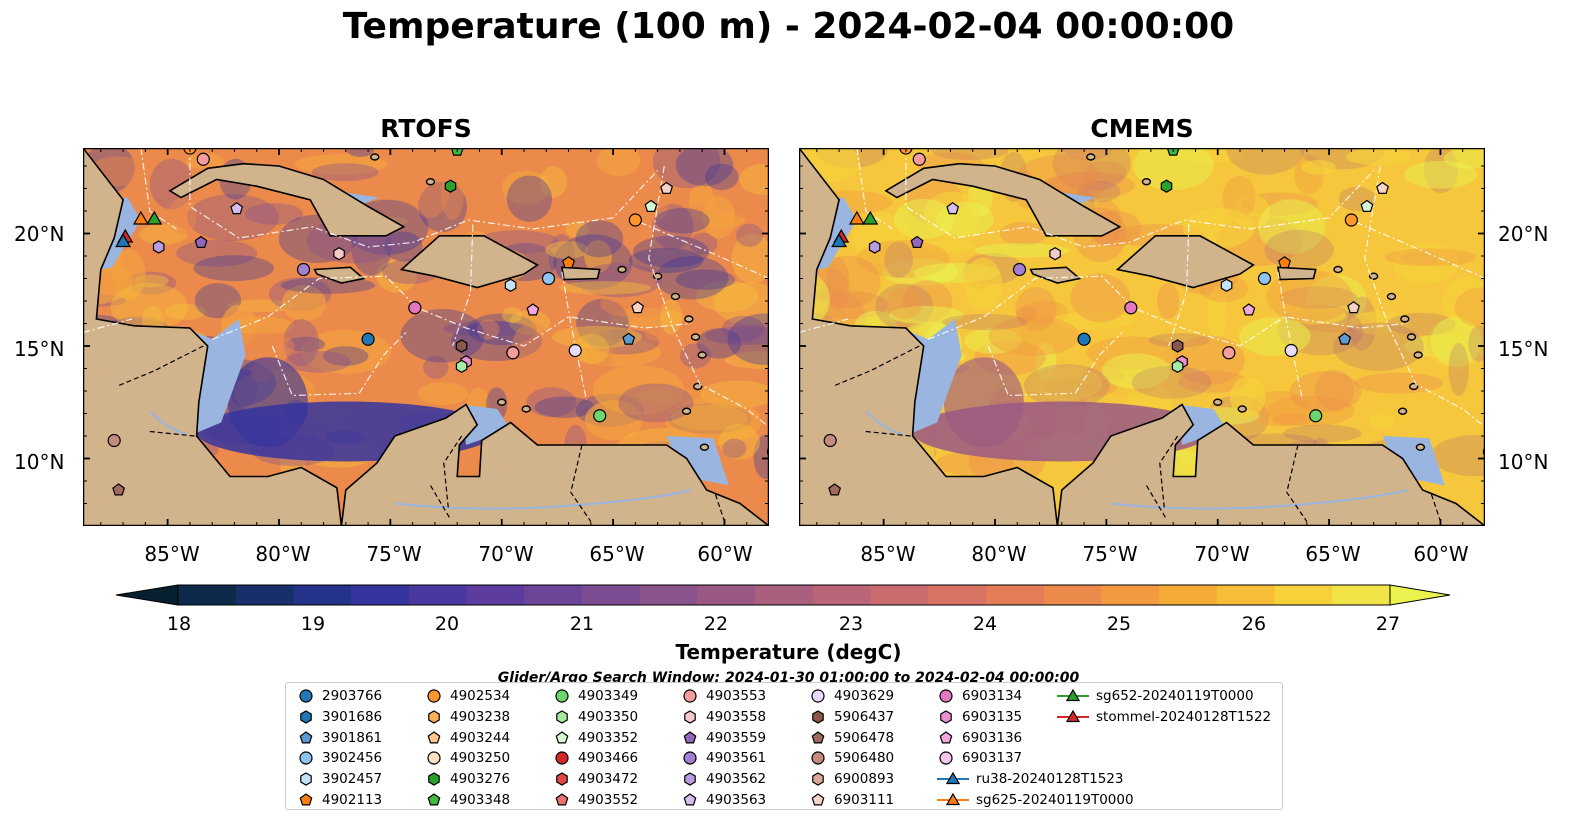  Describe the element at coordinates (1441, 554) in the screenshot. I see `lon-label-60w: 60°W` at that location.